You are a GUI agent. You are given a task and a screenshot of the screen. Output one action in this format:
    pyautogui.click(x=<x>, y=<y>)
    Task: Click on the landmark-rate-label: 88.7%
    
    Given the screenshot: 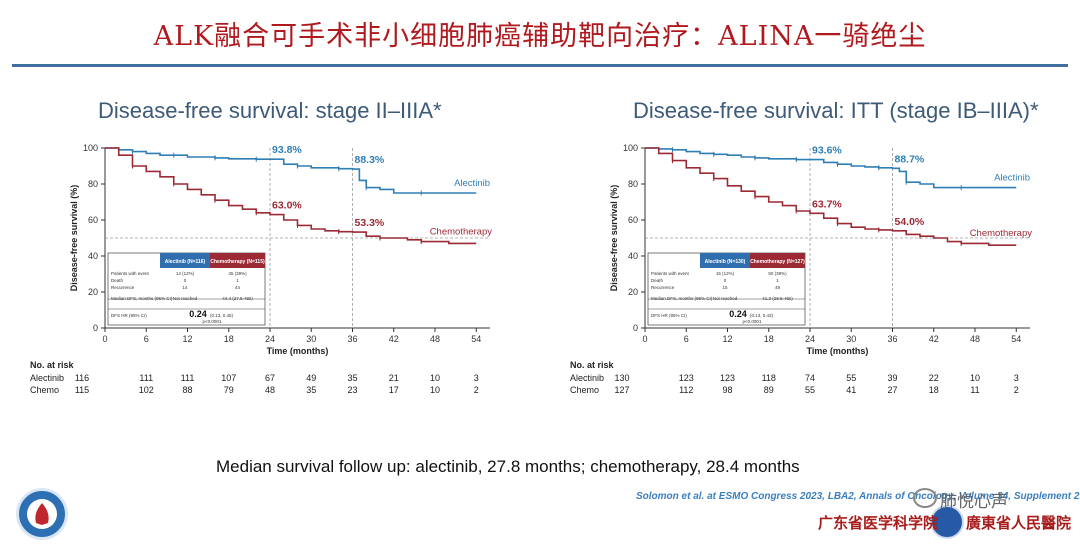 What is the action you would take?
    pyautogui.click(x=910, y=159)
    